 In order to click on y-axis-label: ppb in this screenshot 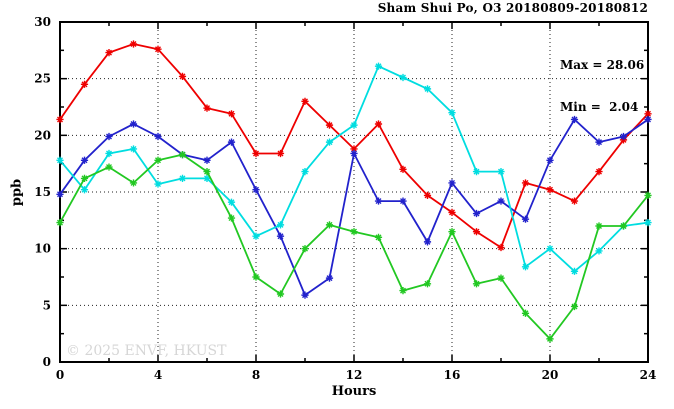, I will do `click(17, 192)`.